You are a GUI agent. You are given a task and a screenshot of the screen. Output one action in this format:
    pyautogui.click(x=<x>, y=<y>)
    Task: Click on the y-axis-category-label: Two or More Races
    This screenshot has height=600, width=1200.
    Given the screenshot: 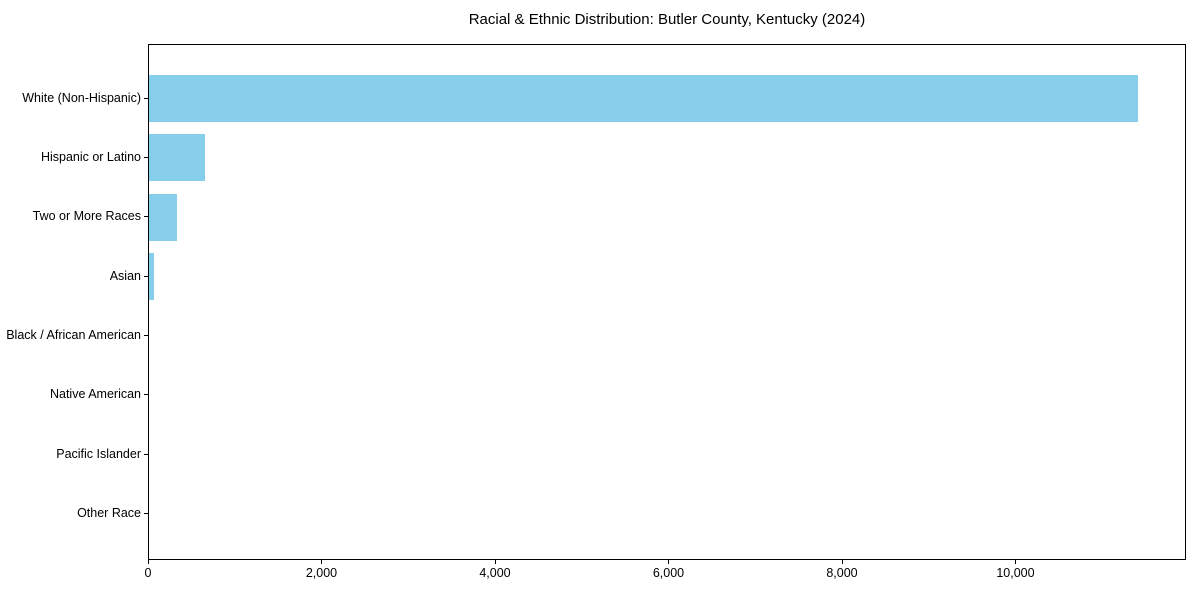 What is the action you would take?
    pyautogui.click(x=86, y=216)
    